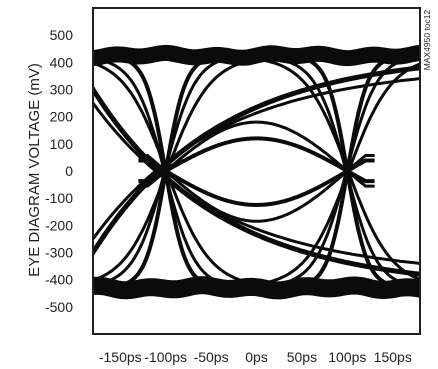 The image size is (438, 369). I want to click on y-tick-label: 0, so click(69, 171).